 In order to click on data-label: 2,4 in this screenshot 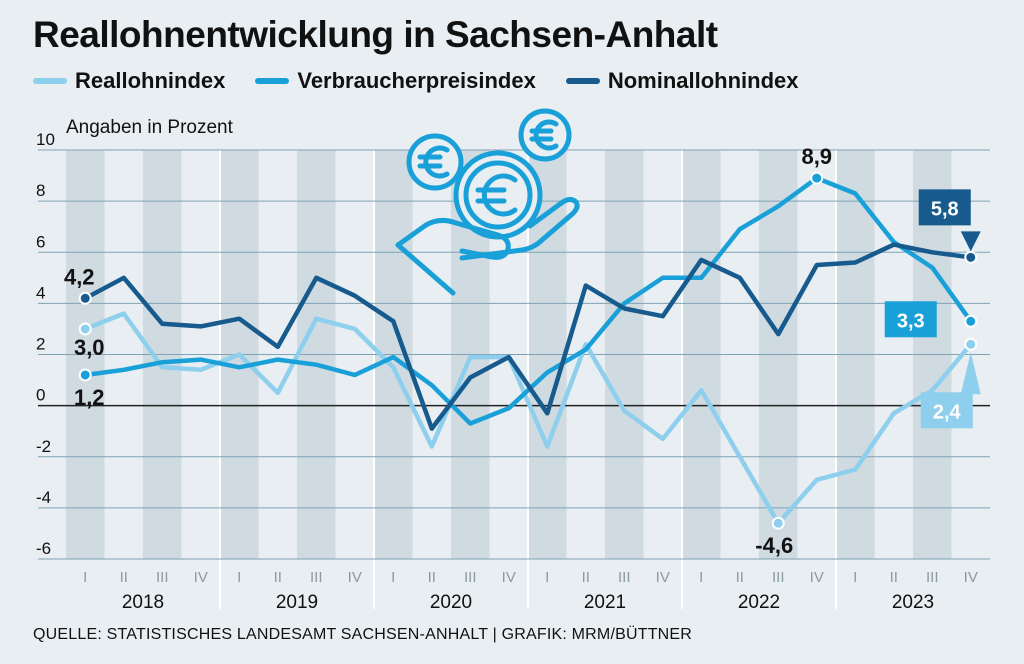, I will do `click(947, 412)`.